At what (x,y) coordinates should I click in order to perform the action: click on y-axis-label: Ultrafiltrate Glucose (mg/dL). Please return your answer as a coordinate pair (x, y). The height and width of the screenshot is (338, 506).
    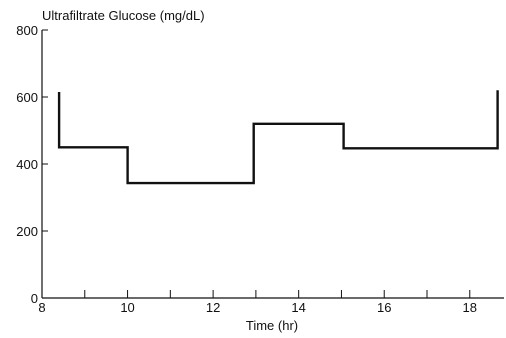
    Looking at the image, I should click on (123, 15).